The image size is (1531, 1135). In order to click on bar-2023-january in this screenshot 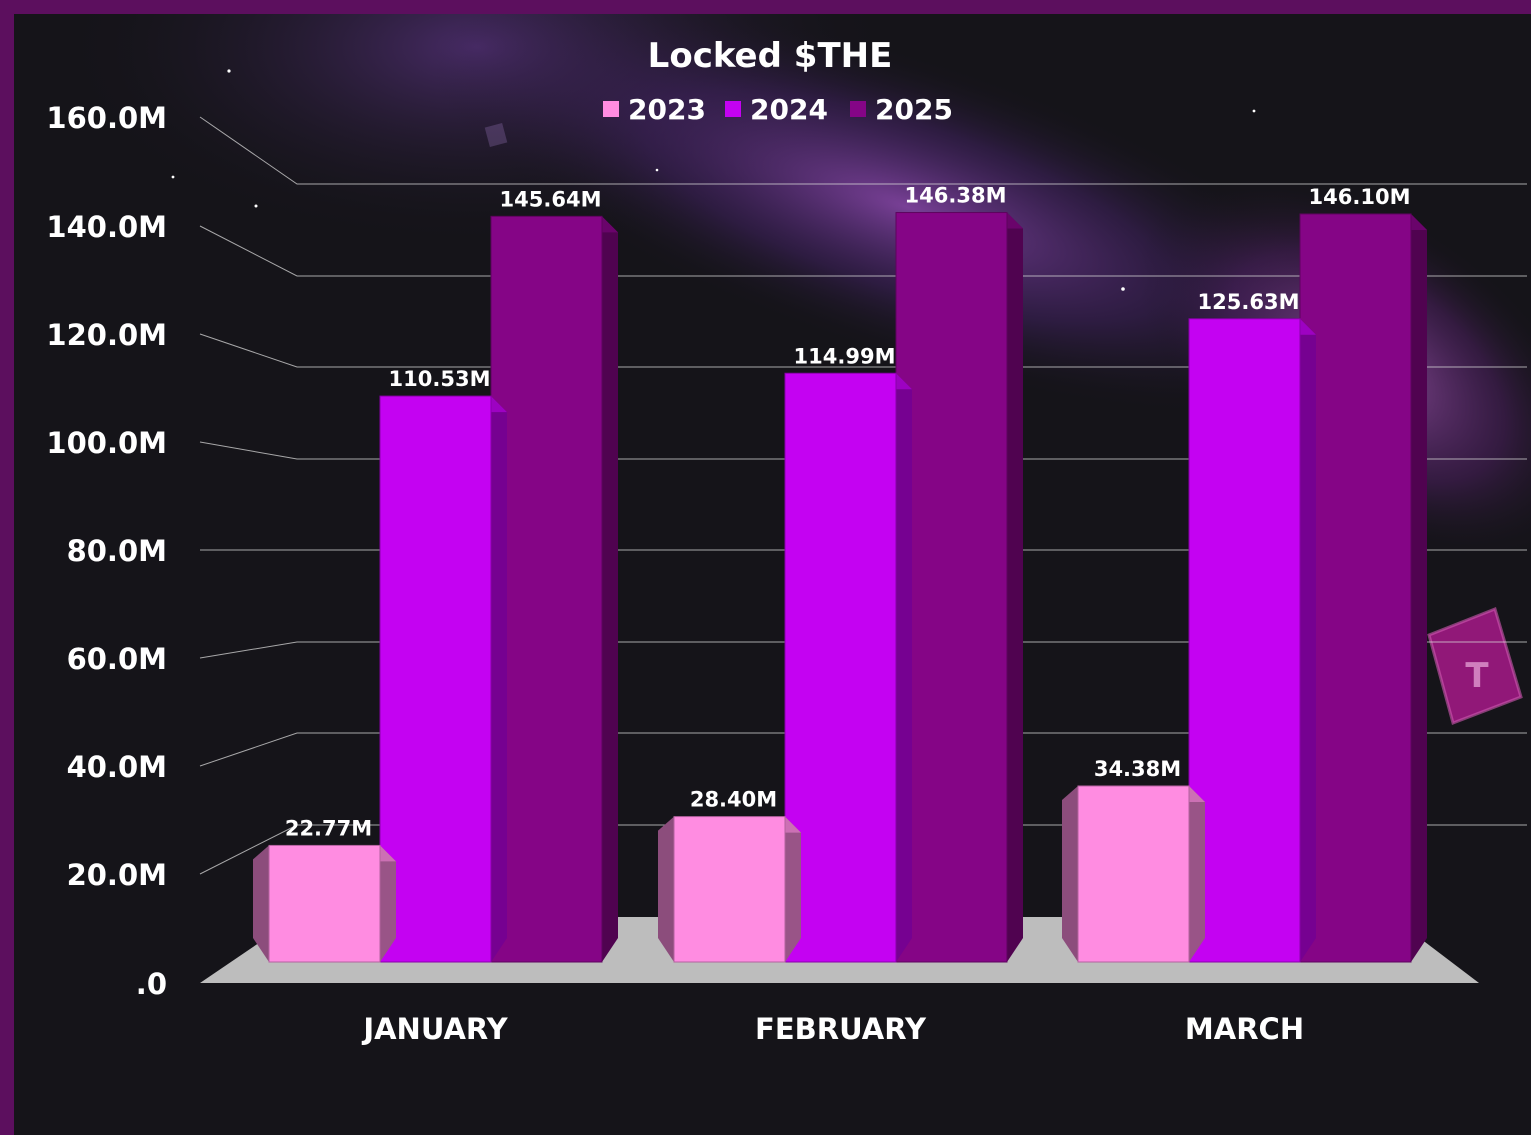, I will do `click(324, 903)`.